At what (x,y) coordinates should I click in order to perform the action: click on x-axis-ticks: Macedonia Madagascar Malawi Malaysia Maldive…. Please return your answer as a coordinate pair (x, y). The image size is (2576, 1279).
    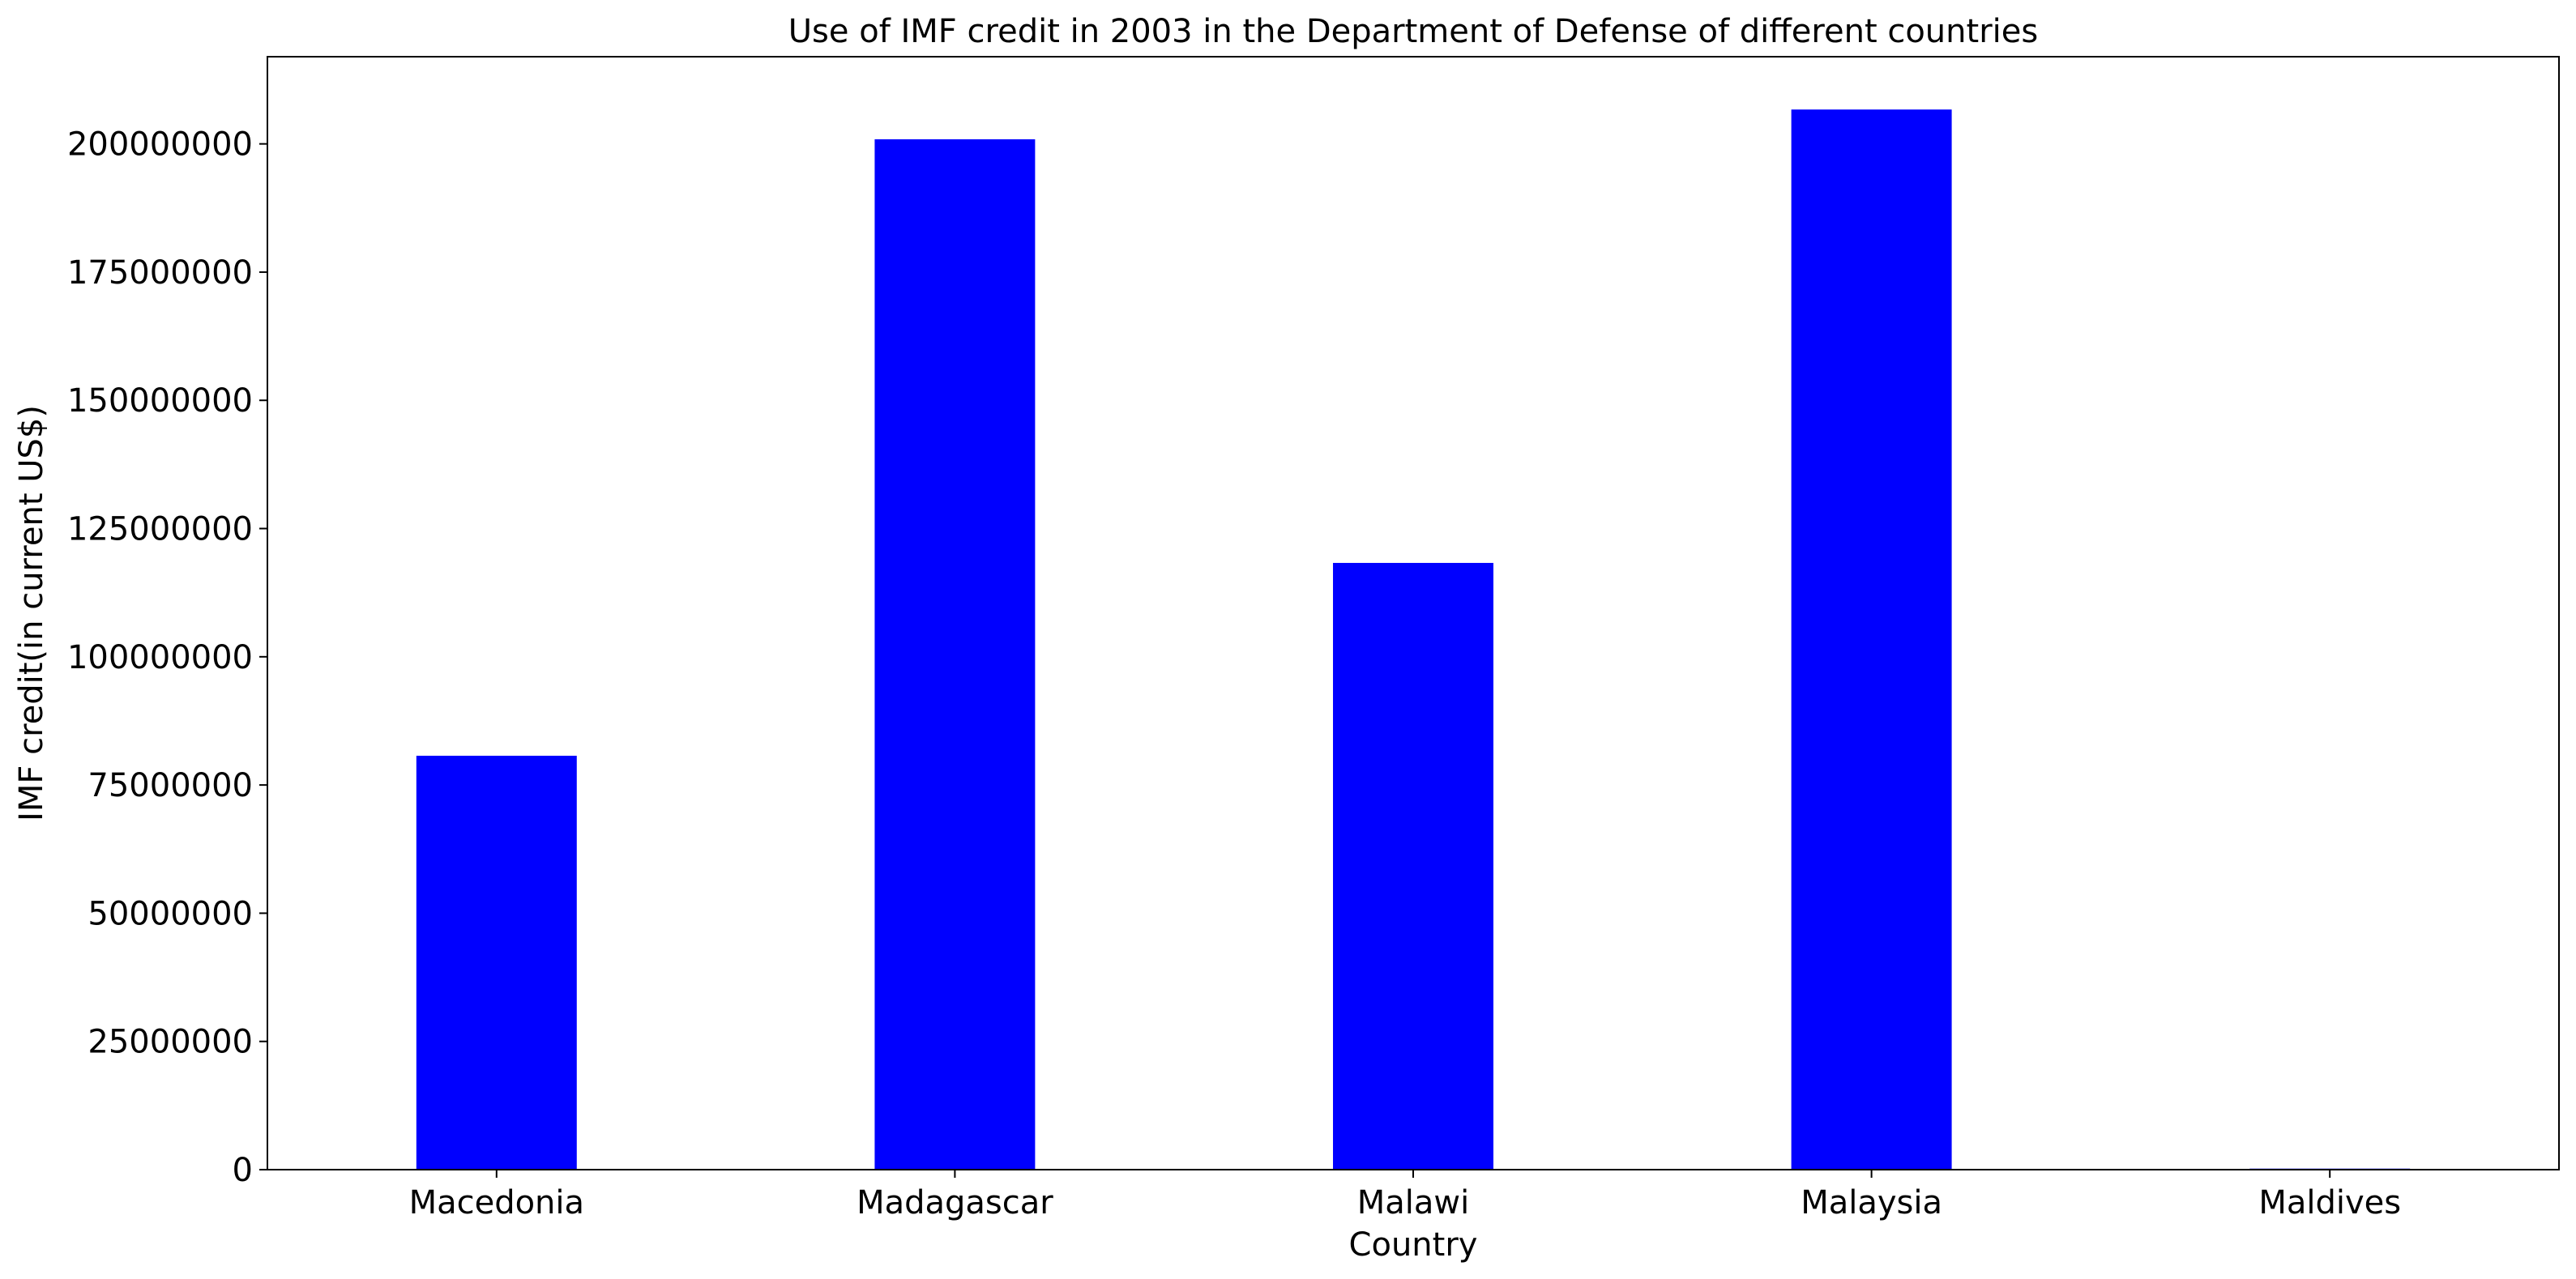
    Looking at the image, I should click on (1405, 1195).